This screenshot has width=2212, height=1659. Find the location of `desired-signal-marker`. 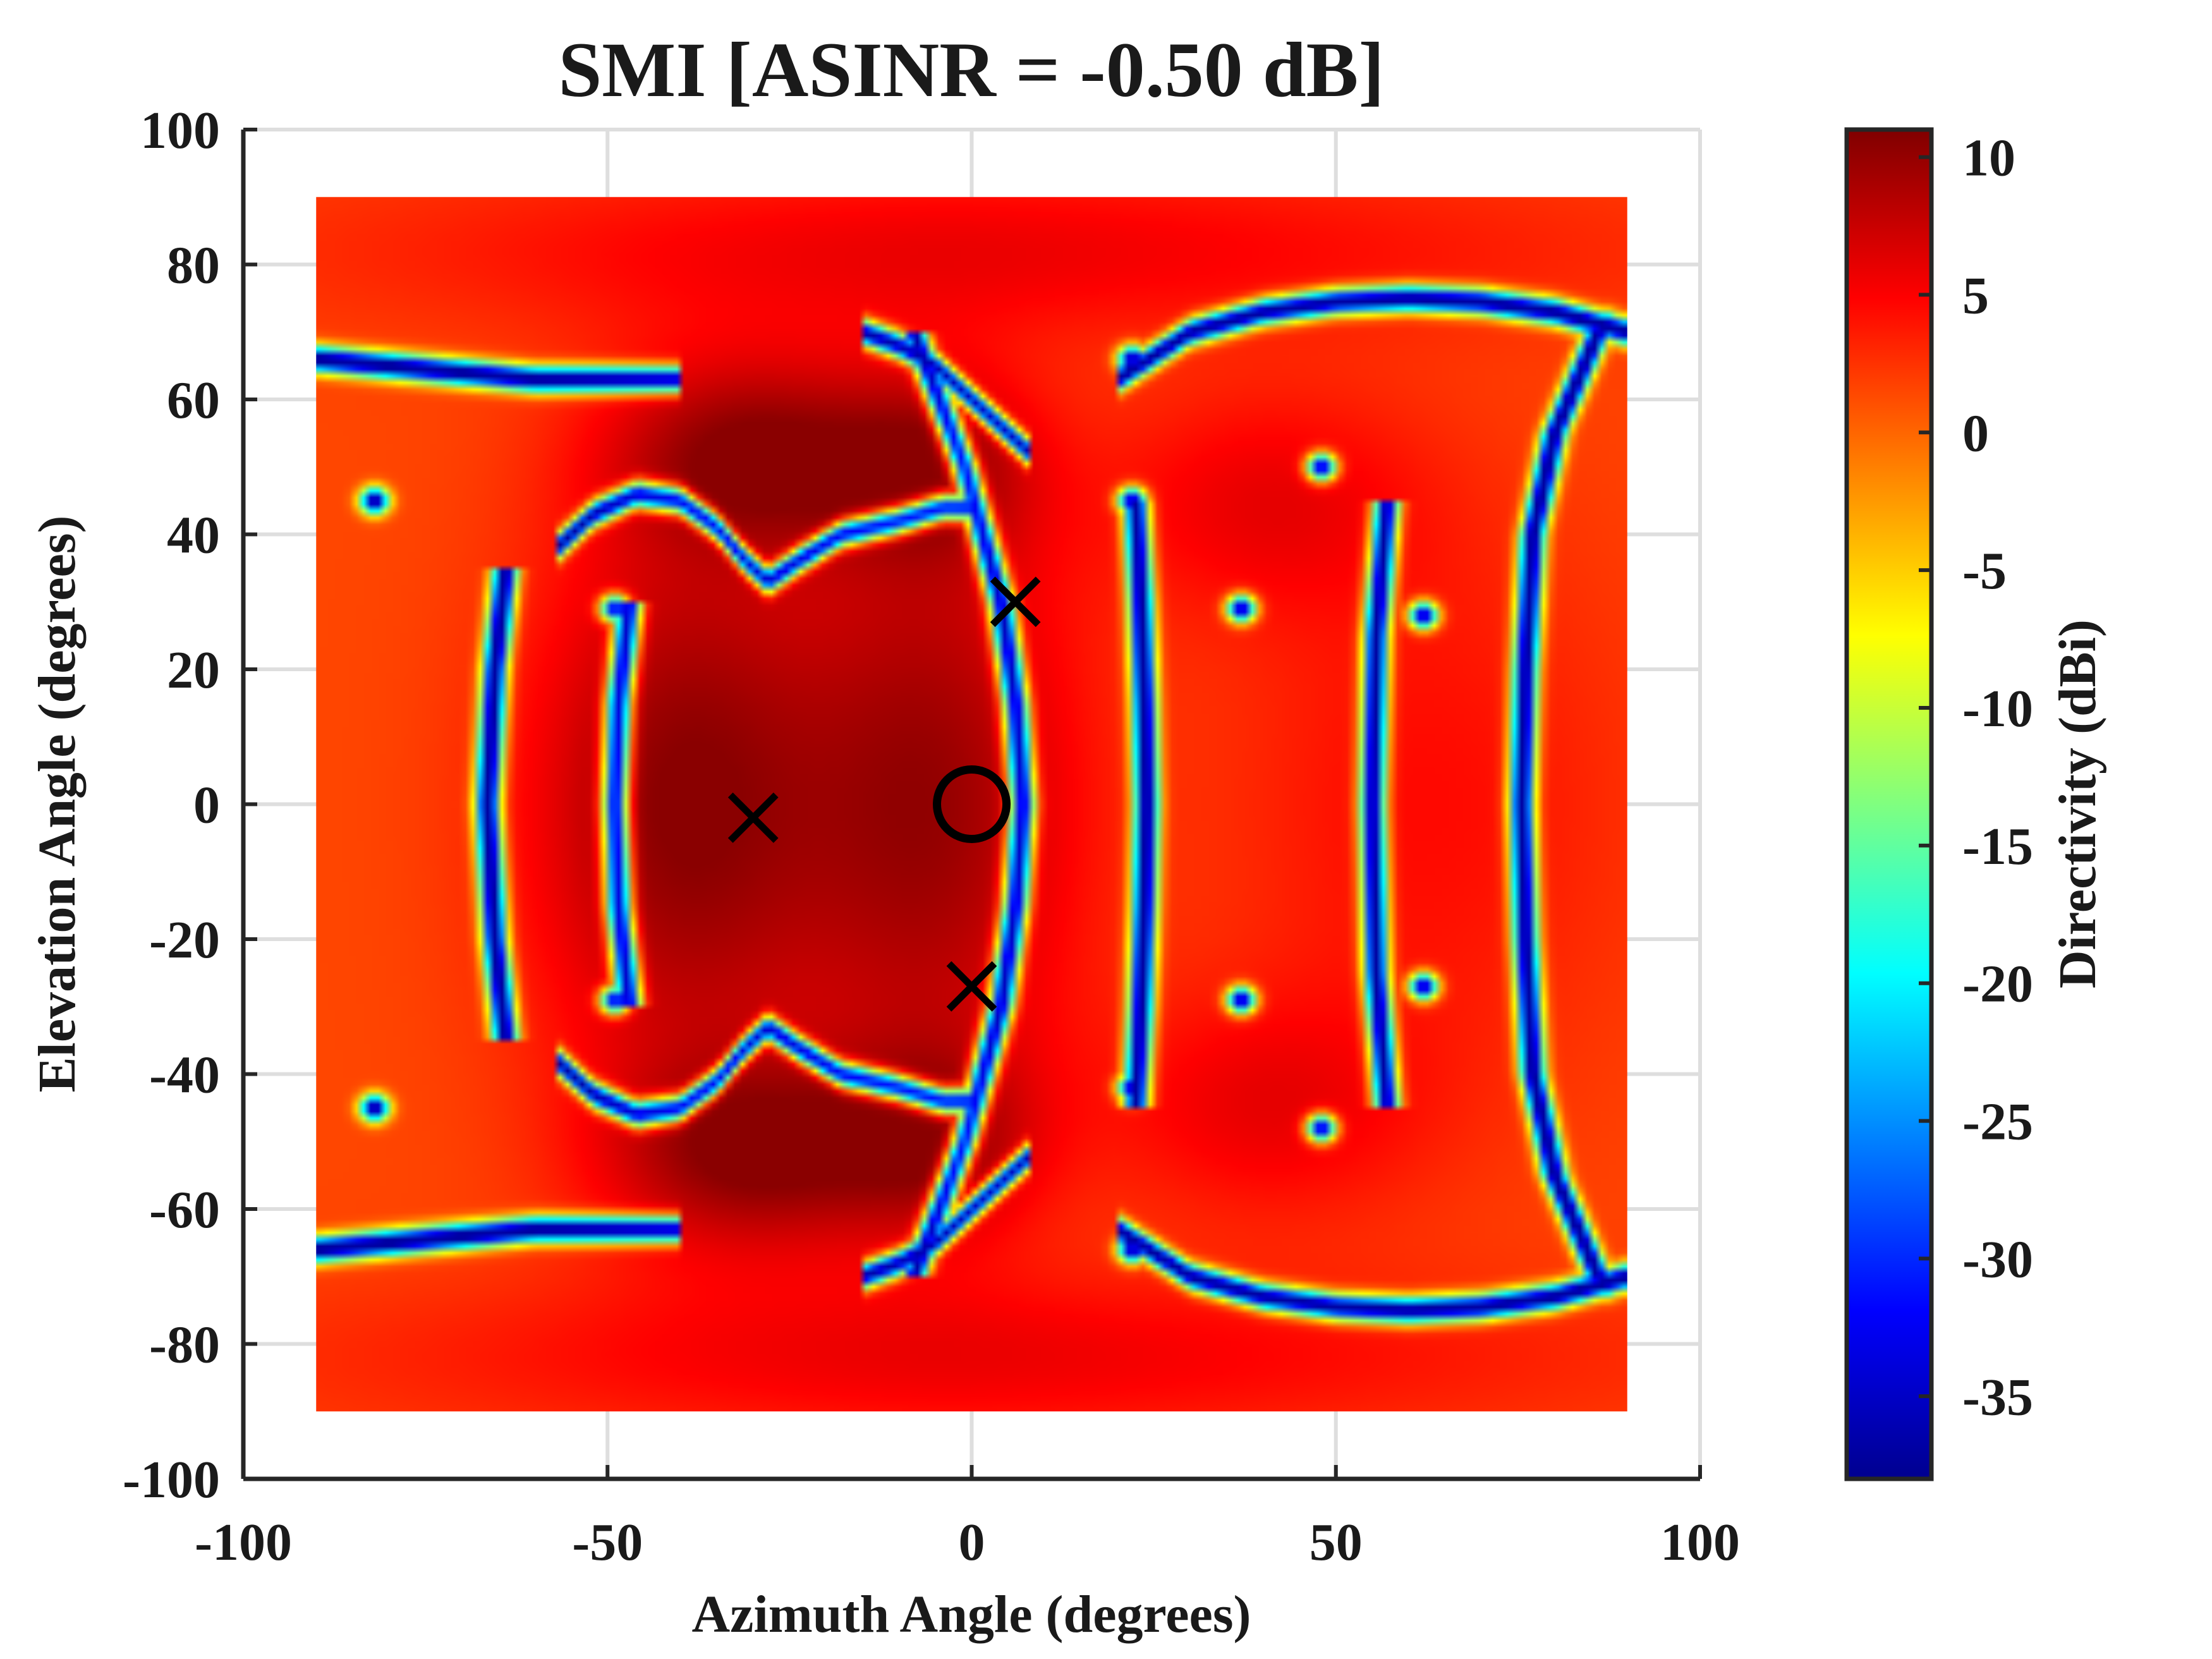

desired-signal-marker is located at coordinates (972, 804).